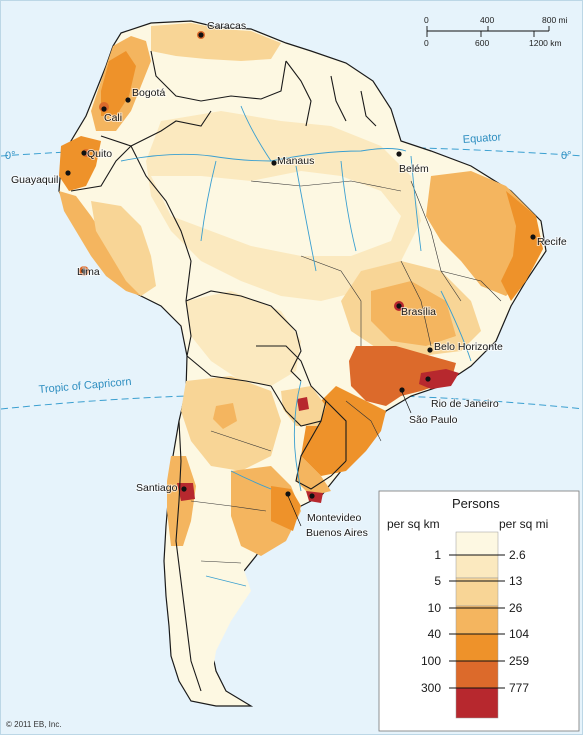  Describe the element at coordinates (228, 506) in the screenshot. I see `state-border-argentina-central` at that location.